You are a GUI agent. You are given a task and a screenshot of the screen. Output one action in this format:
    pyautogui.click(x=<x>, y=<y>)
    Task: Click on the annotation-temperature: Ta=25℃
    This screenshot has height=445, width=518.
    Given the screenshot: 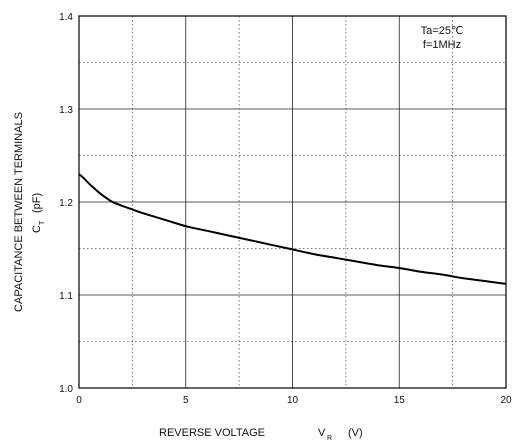 What is the action you would take?
    pyautogui.click(x=442, y=31)
    